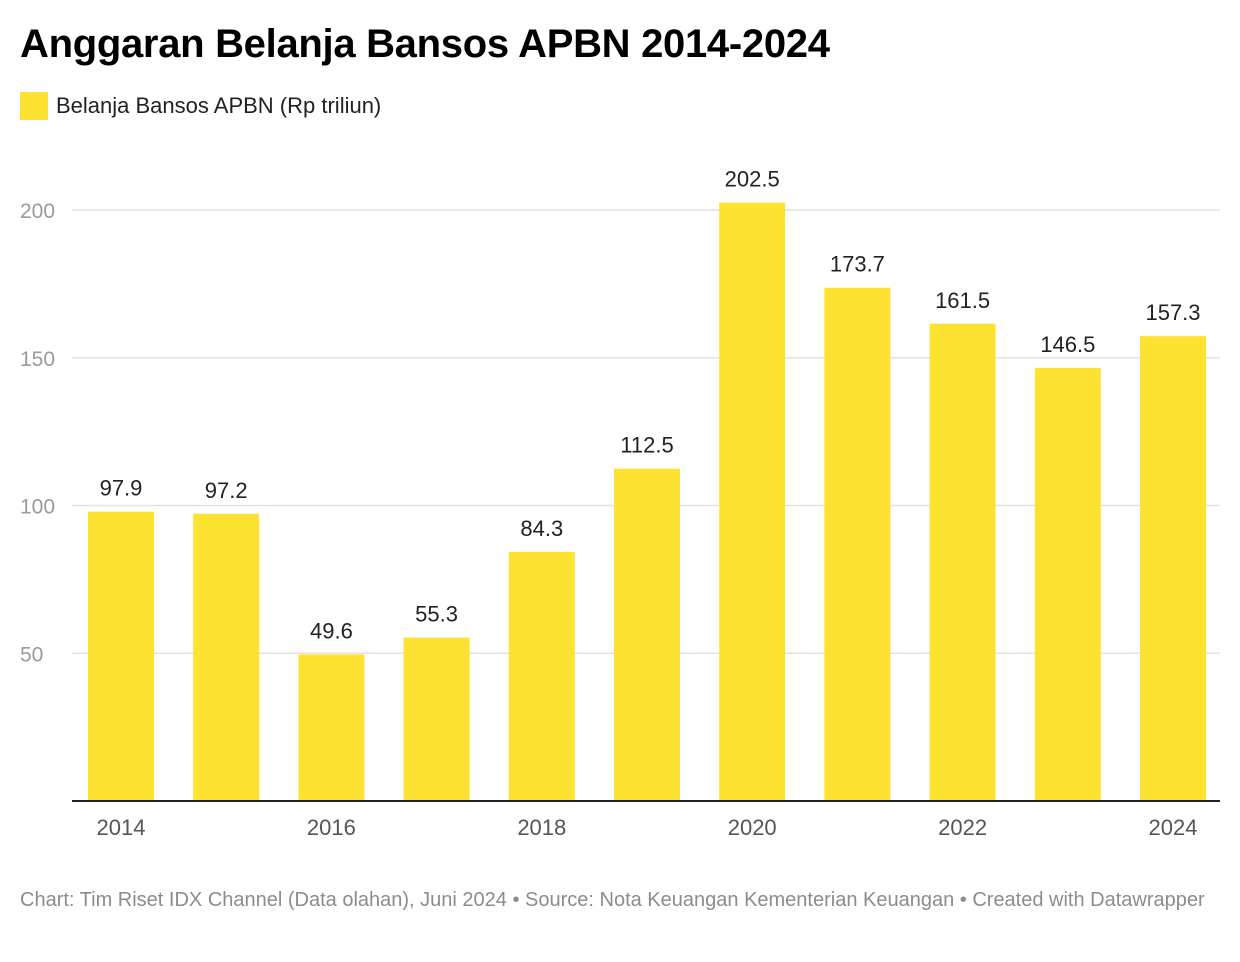 This screenshot has height=962, width=1240. What do you see at coordinates (962, 827) in the screenshot?
I see `x-tick-label: 2022` at bounding box center [962, 827].